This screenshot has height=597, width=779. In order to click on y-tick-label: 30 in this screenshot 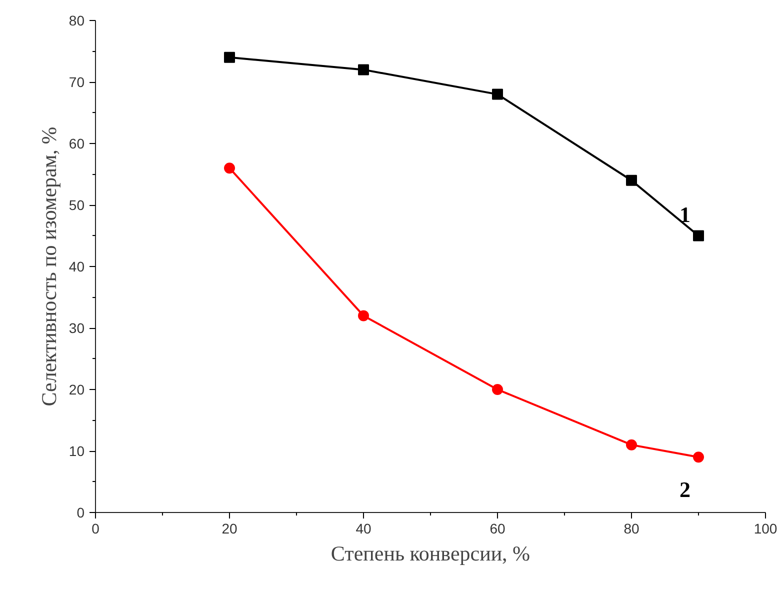, I will do `click(76, 328)`.